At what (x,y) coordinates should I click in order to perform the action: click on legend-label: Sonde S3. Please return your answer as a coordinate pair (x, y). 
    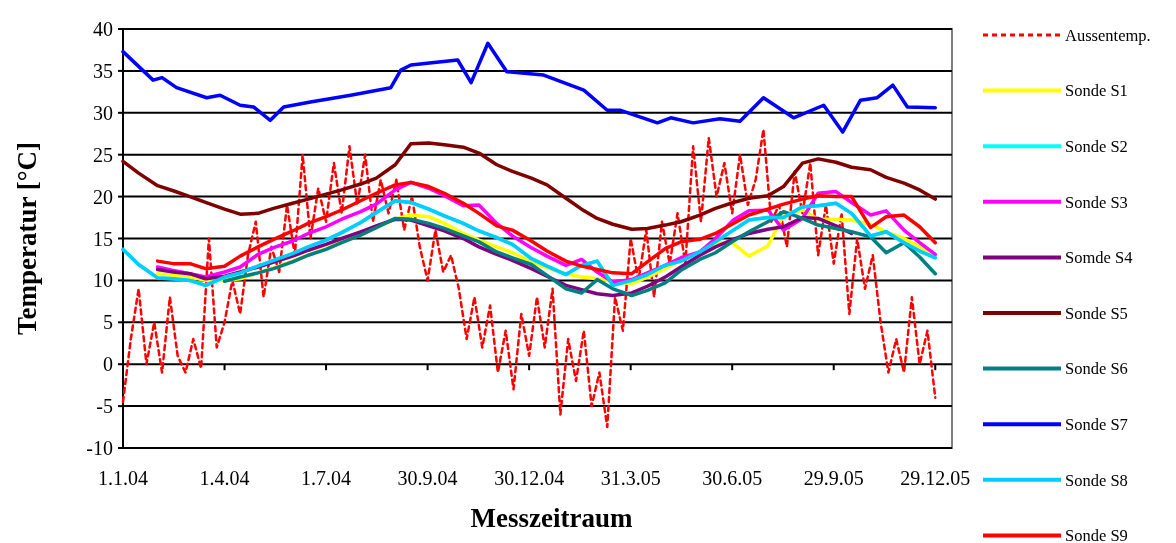
    Looking at the image, I should click on (1096, 202).